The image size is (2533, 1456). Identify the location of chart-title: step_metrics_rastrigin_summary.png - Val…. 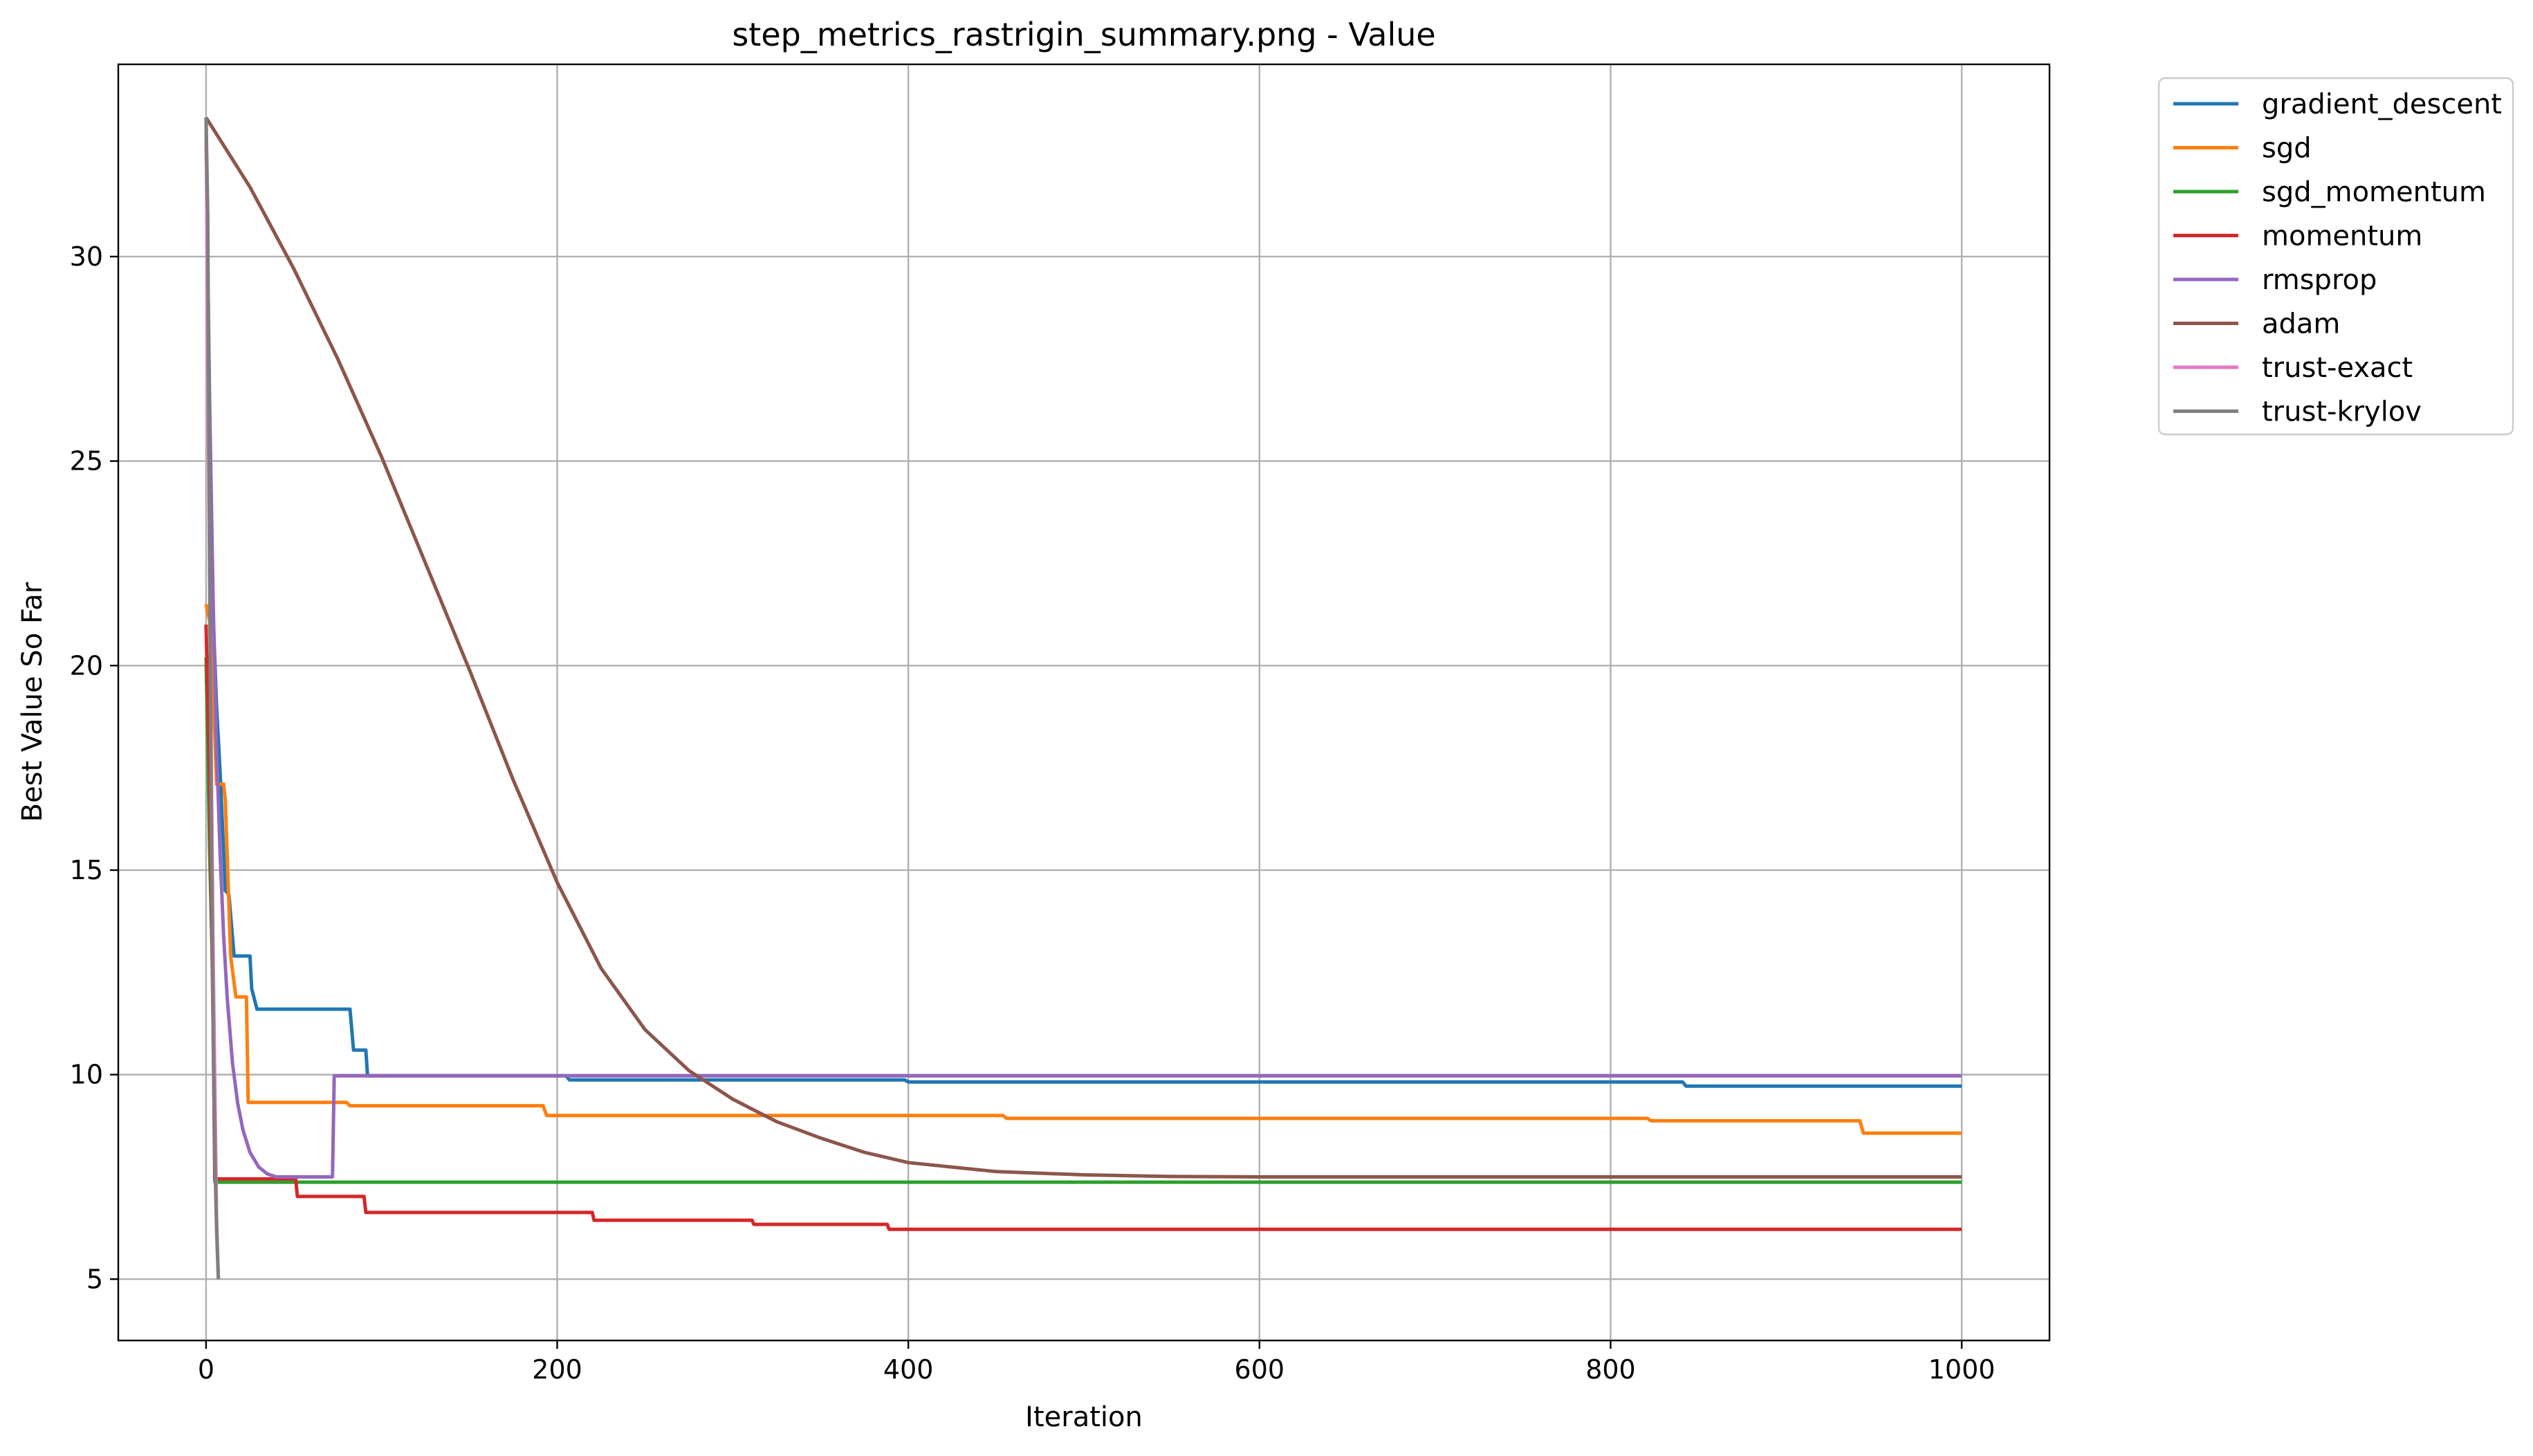
(1083, 34).